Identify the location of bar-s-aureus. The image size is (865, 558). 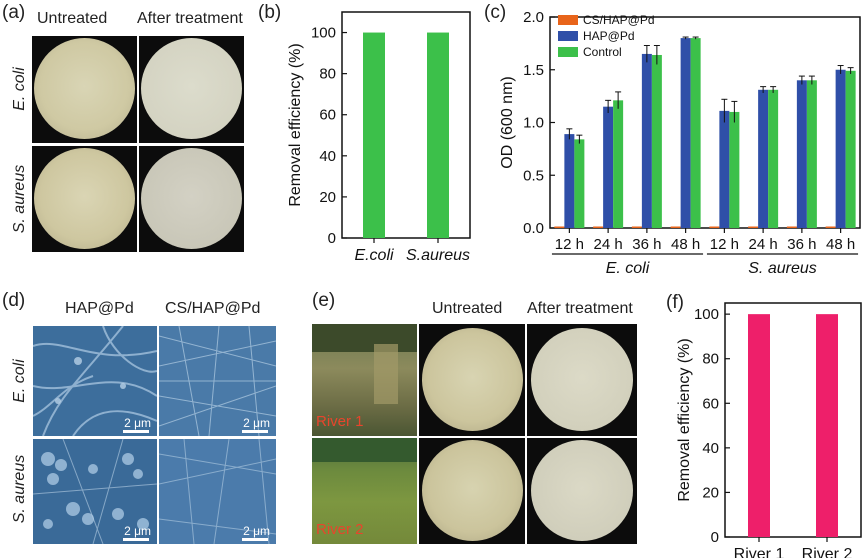
(438, 135).